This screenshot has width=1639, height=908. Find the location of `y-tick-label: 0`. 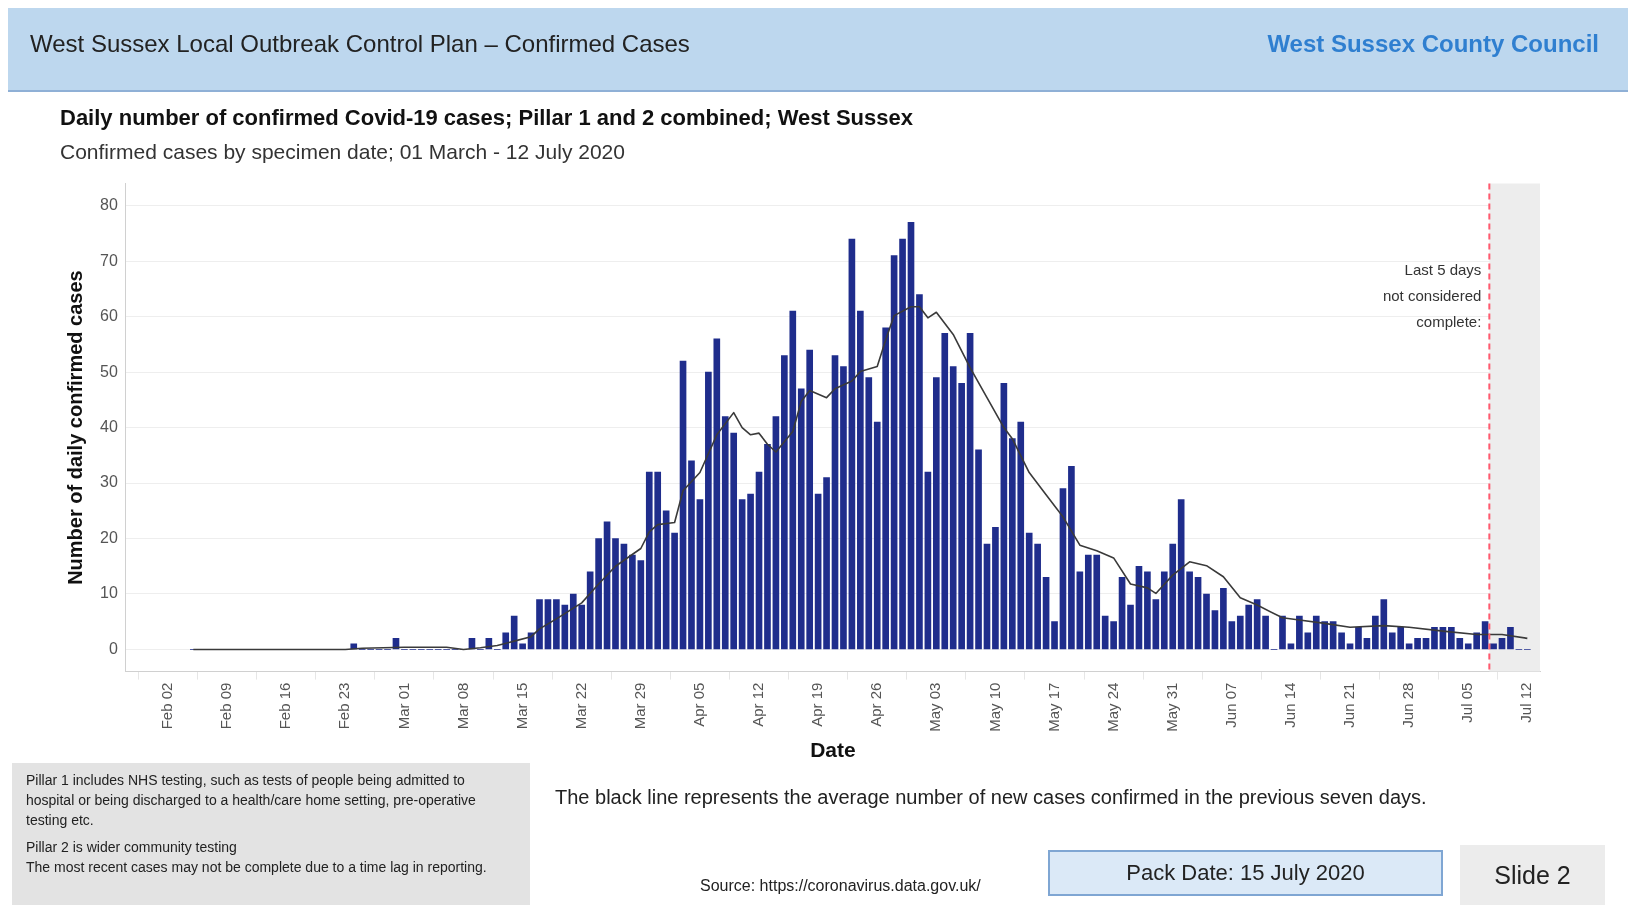

y-tick-label: 0 is located at coordinates (113, 648).